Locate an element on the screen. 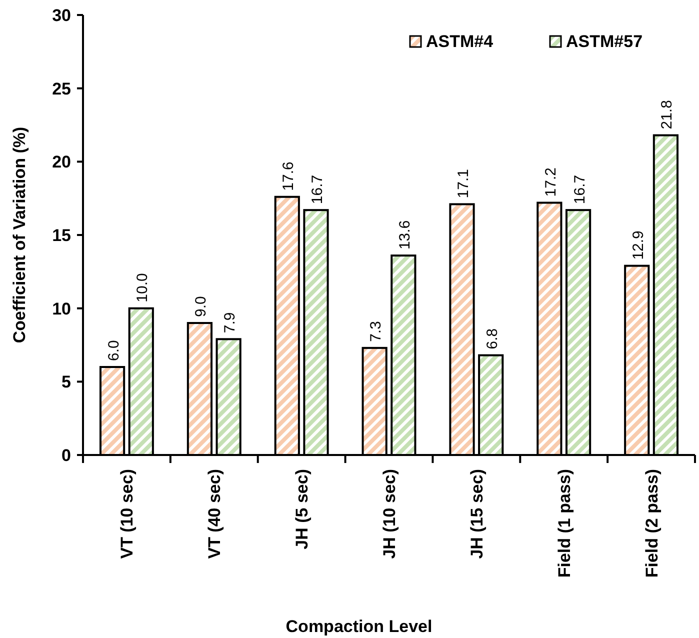  data-label: 10.0 is located at coordinates (143, 287).